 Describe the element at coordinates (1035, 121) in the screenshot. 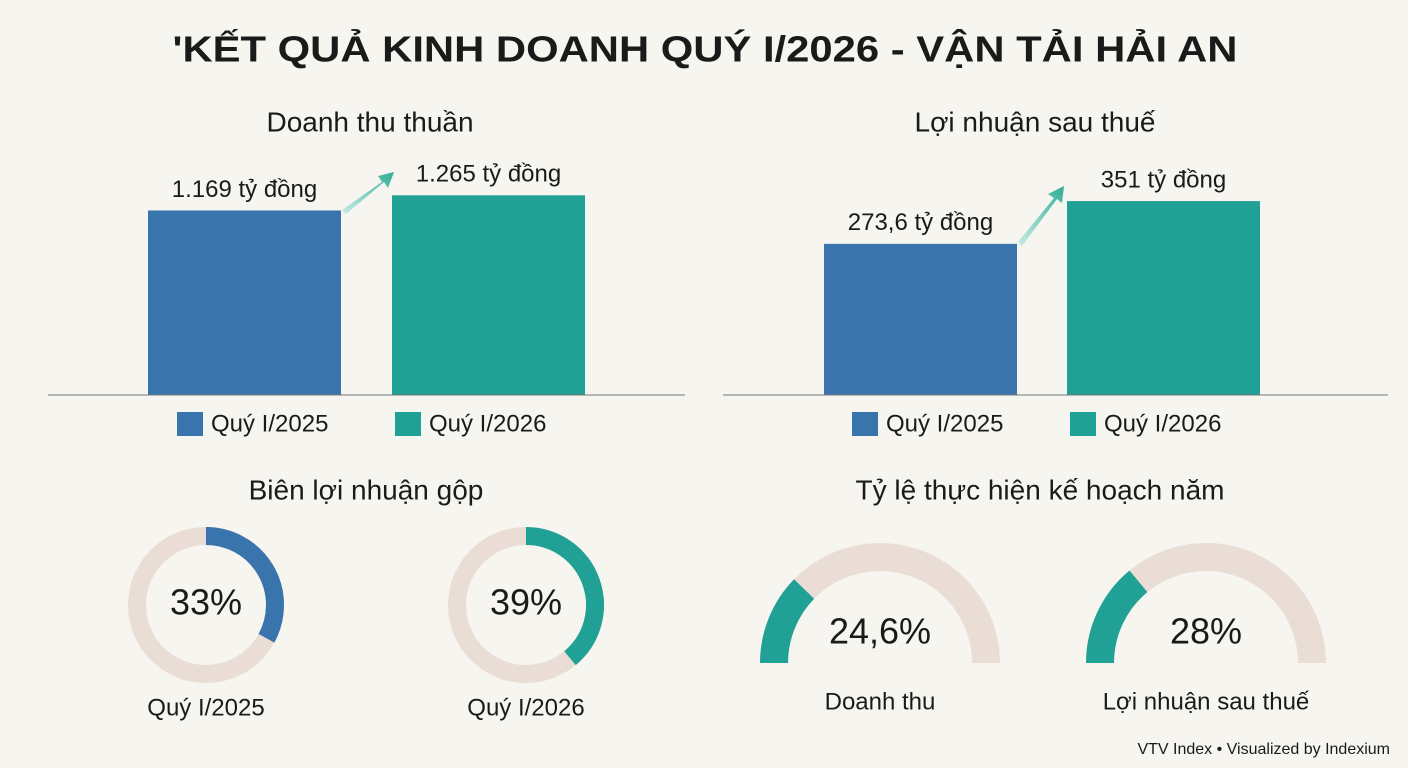

I see `chart-title: Lợi nhuận sau thuế` at that location.